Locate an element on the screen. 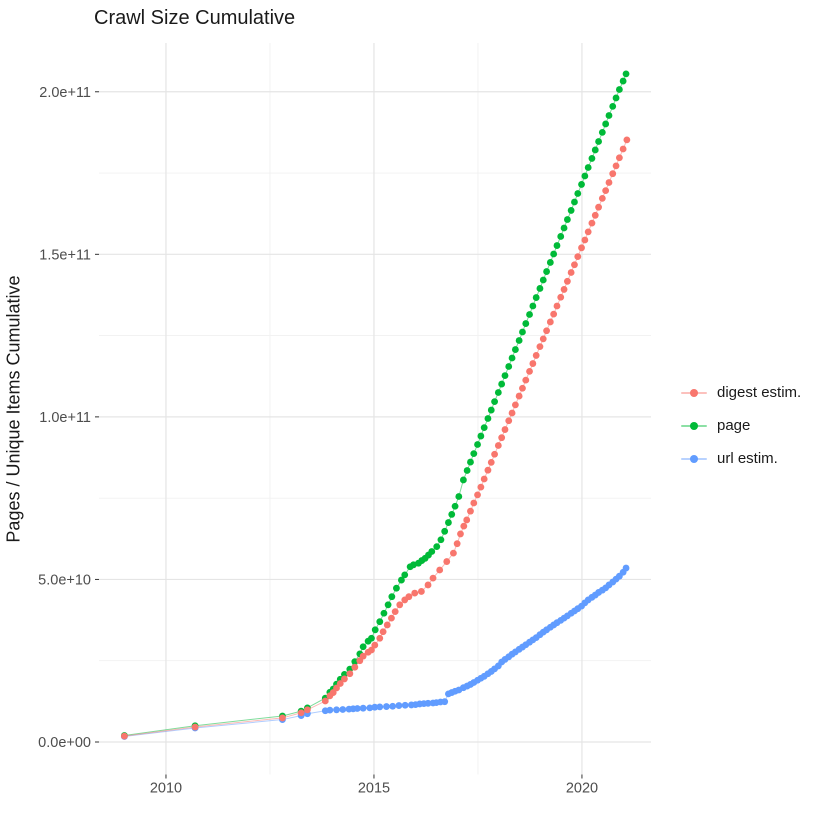 This screenshot has width=826, height=827. y-tick-label: 1.5e+11 is located at coordinates (65, 255).